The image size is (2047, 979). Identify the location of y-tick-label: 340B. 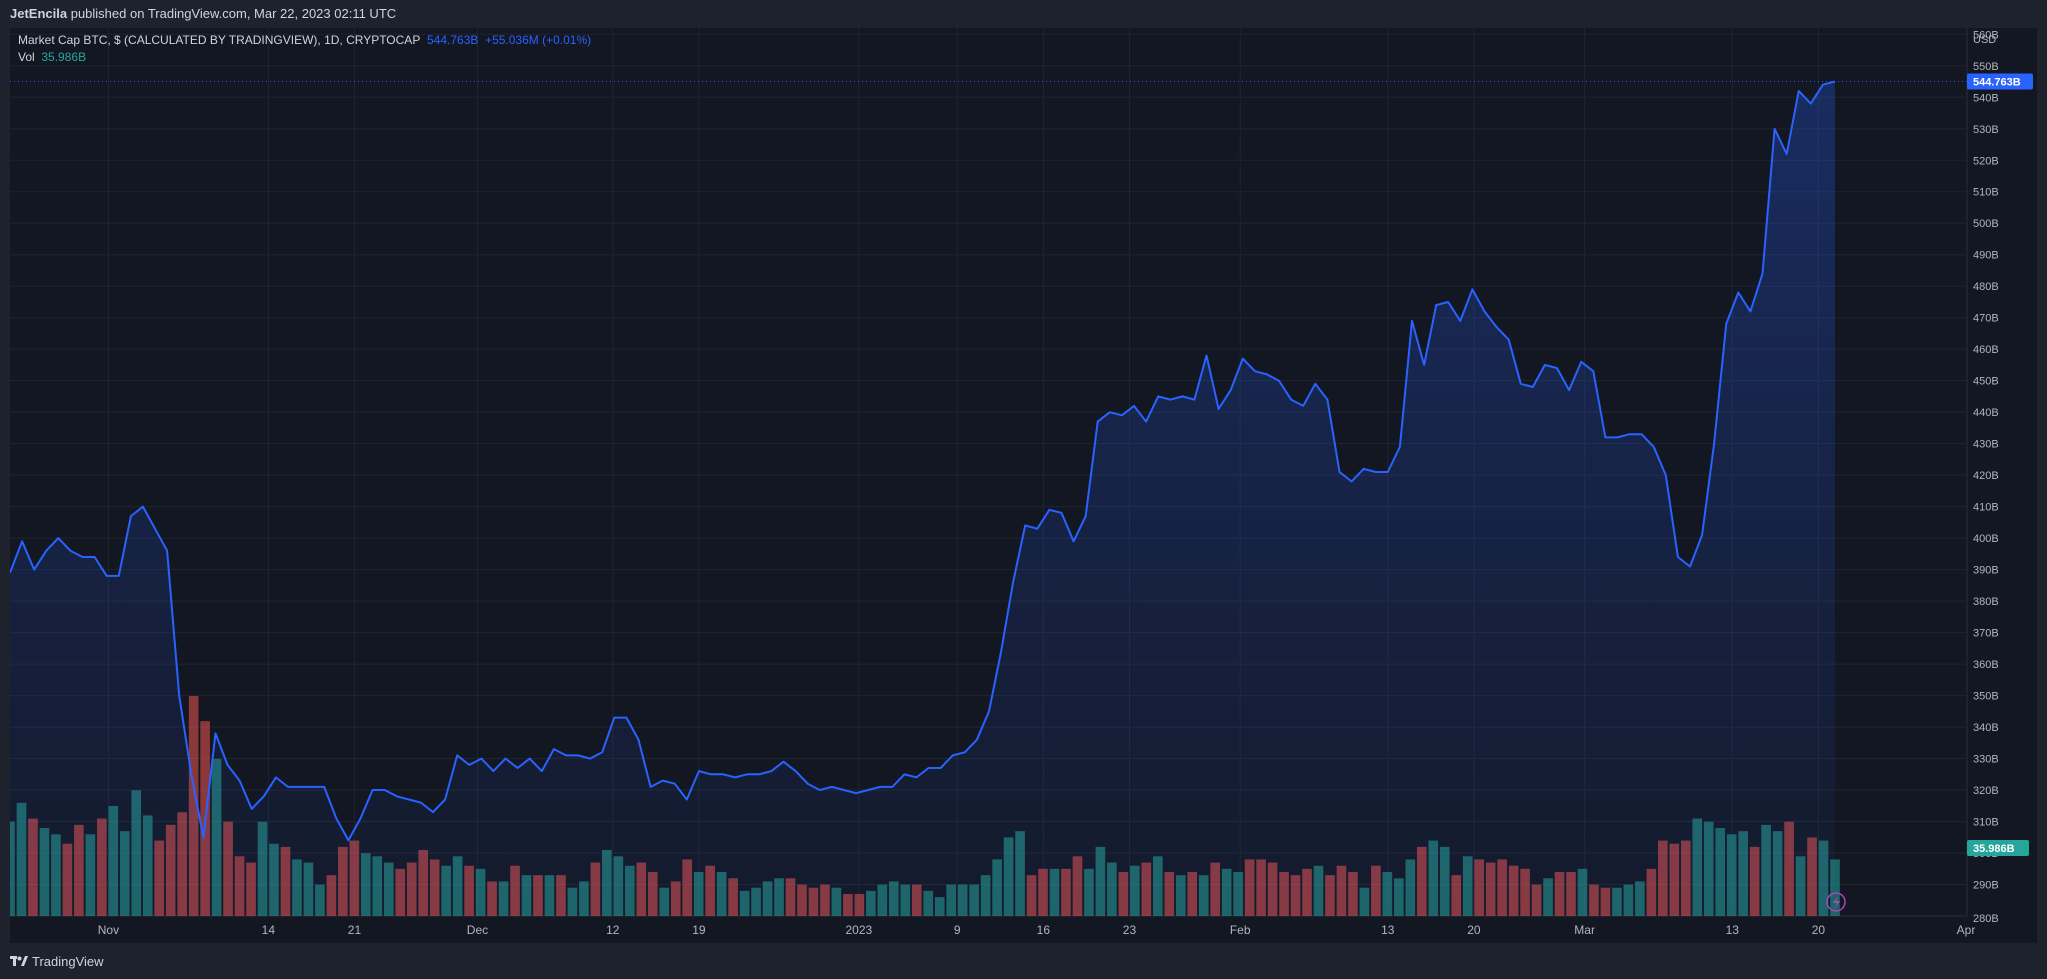
(1986, 728).